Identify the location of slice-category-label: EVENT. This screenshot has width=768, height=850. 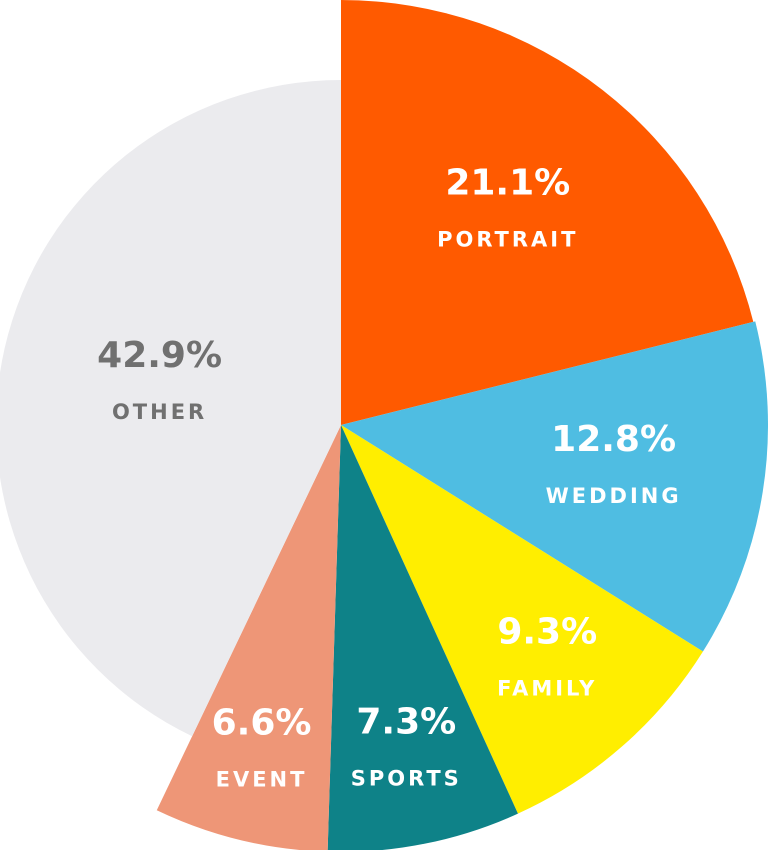
(262, 779).